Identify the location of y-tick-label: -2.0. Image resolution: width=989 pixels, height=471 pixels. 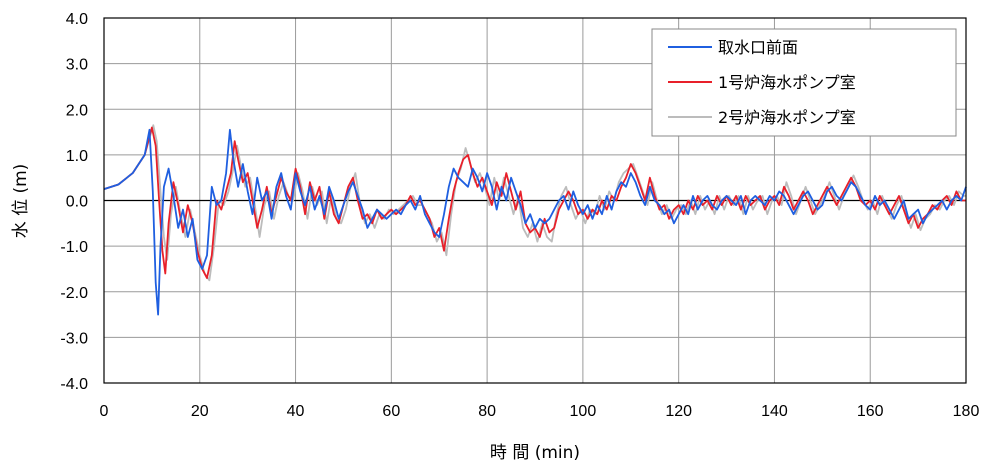
(74, 293).